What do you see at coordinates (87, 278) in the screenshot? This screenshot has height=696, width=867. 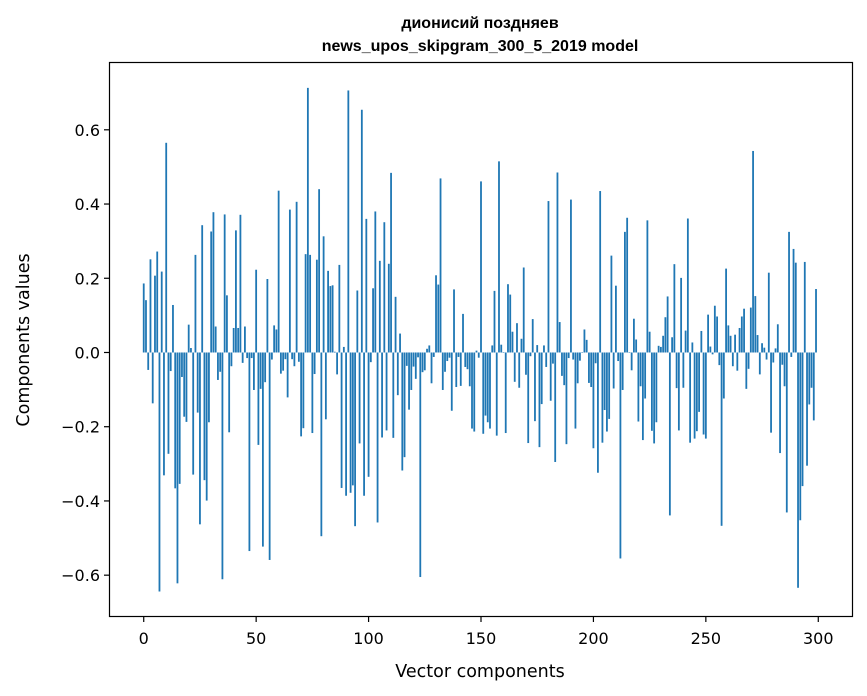 I see `y-tick-label: 0.2` at bounding box center [87, 278].